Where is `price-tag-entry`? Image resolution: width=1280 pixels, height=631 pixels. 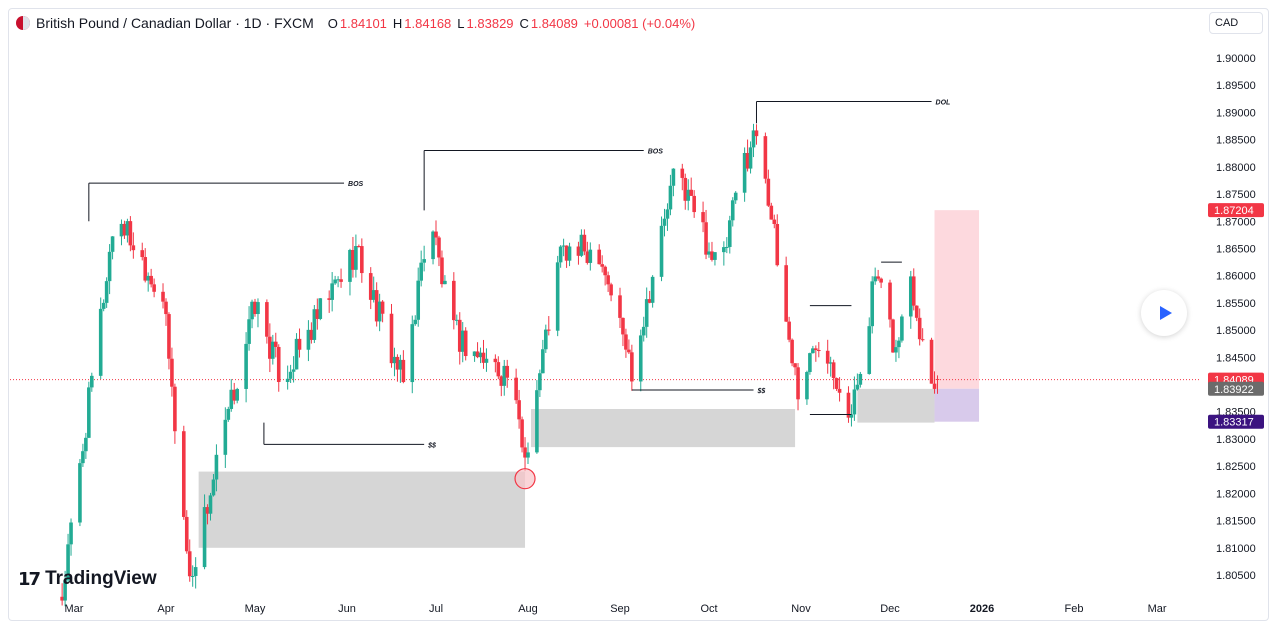 price-tag-entry is located at coordinates (1236, 388).